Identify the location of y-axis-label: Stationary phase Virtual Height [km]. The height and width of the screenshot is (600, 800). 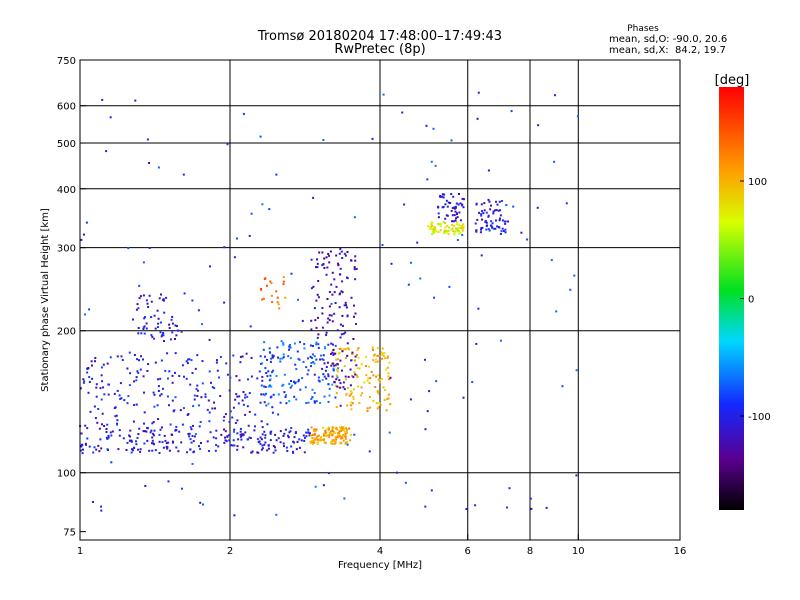
(45, 300).